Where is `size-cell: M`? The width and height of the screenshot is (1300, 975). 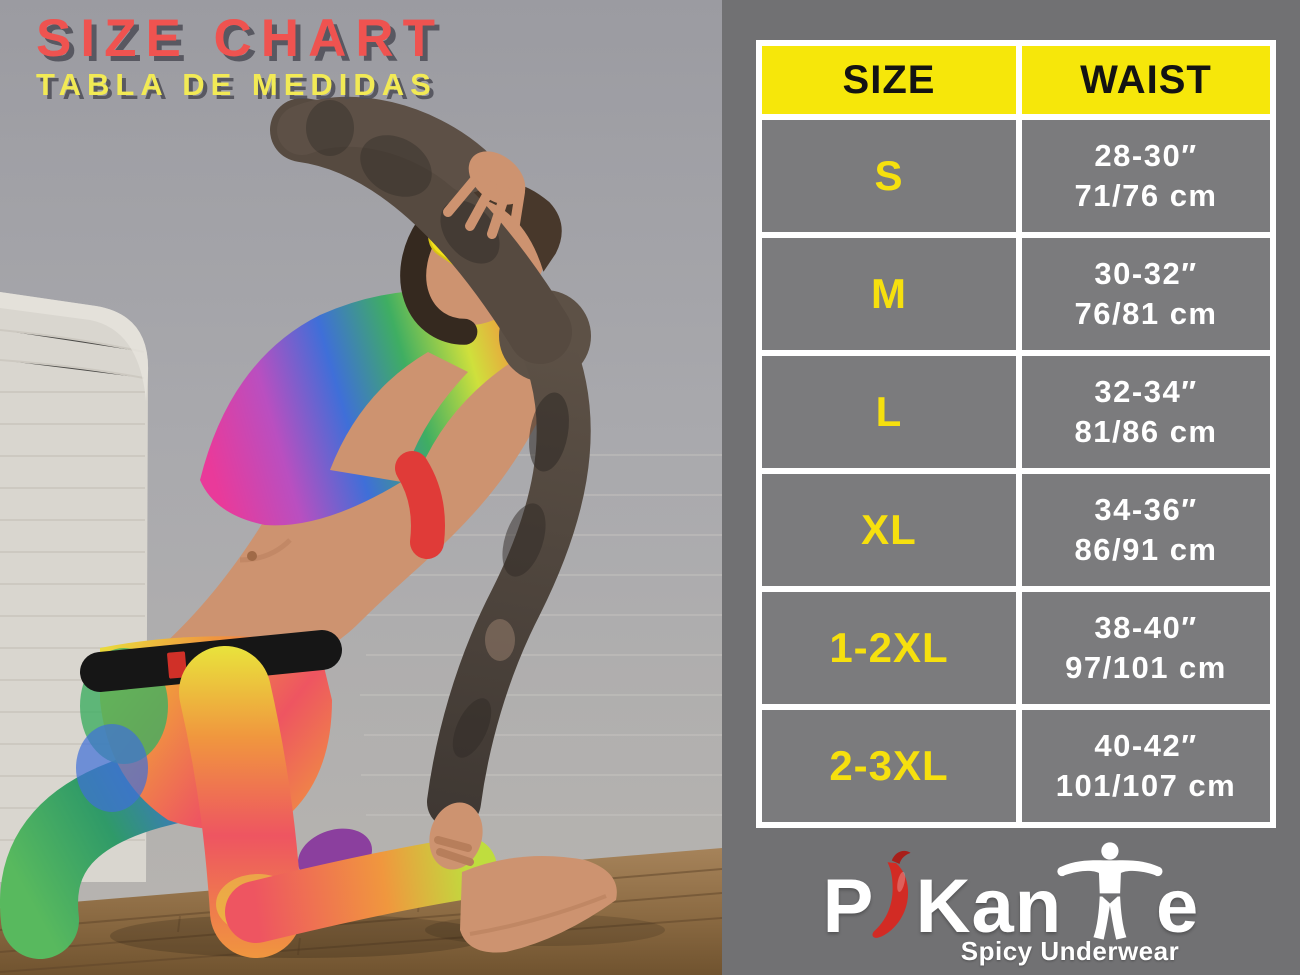 size-cell: M is located at coordinates (889, 294).